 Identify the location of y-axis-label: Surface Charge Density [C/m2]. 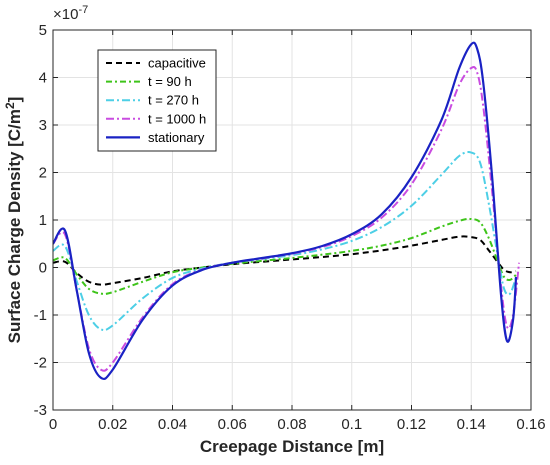
(13, 220).